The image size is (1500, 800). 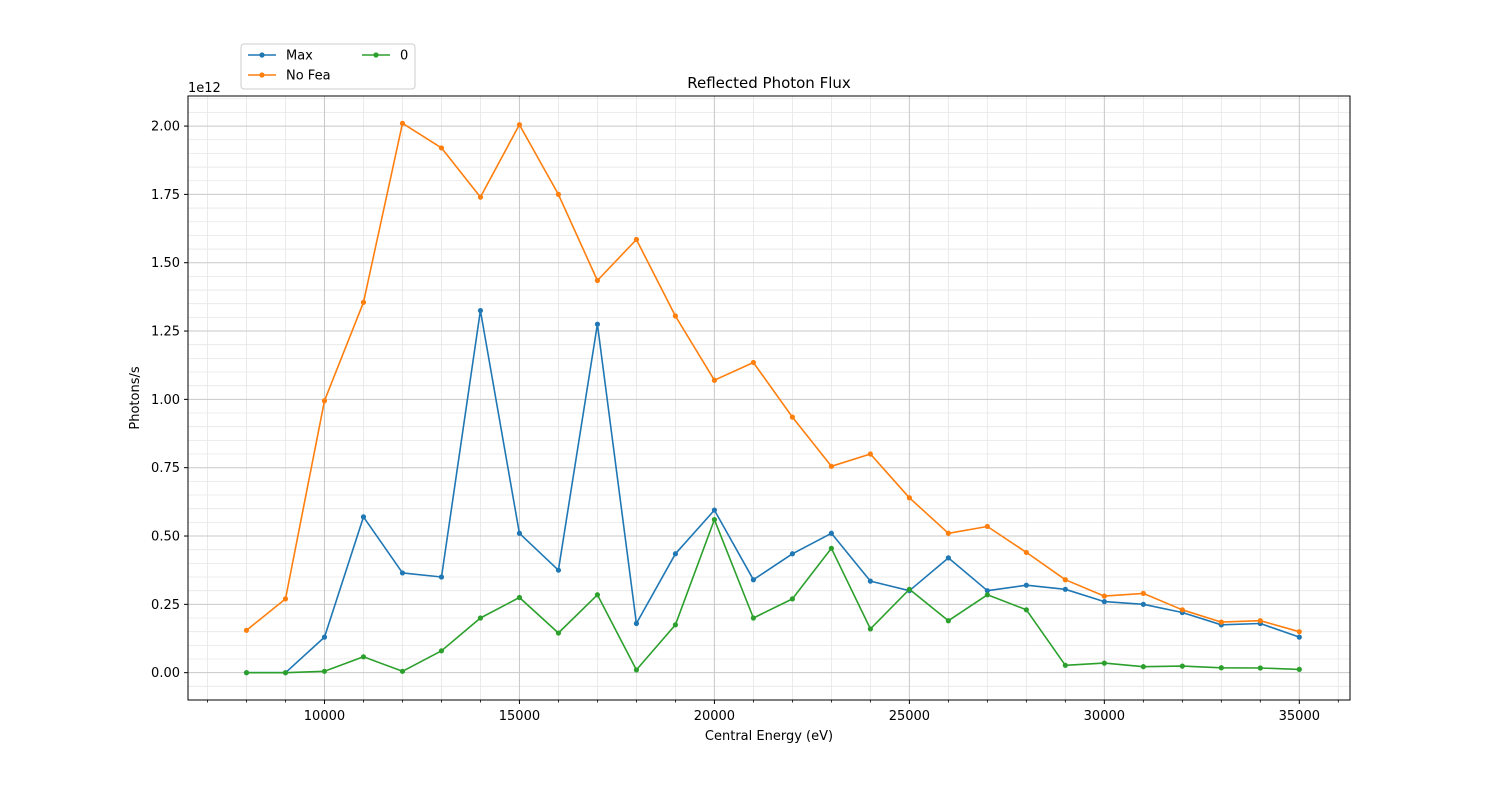 I want to click on x-tick-label: 30000, so click(x=1104, y=716).